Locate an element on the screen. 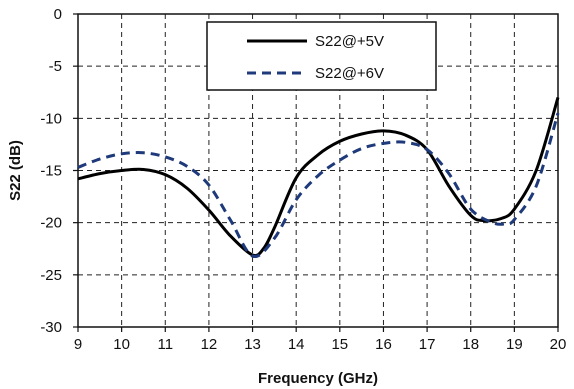 This screenshot has height=389, width=574. y-tick-label: -15 is located at coordinates (51, 171).